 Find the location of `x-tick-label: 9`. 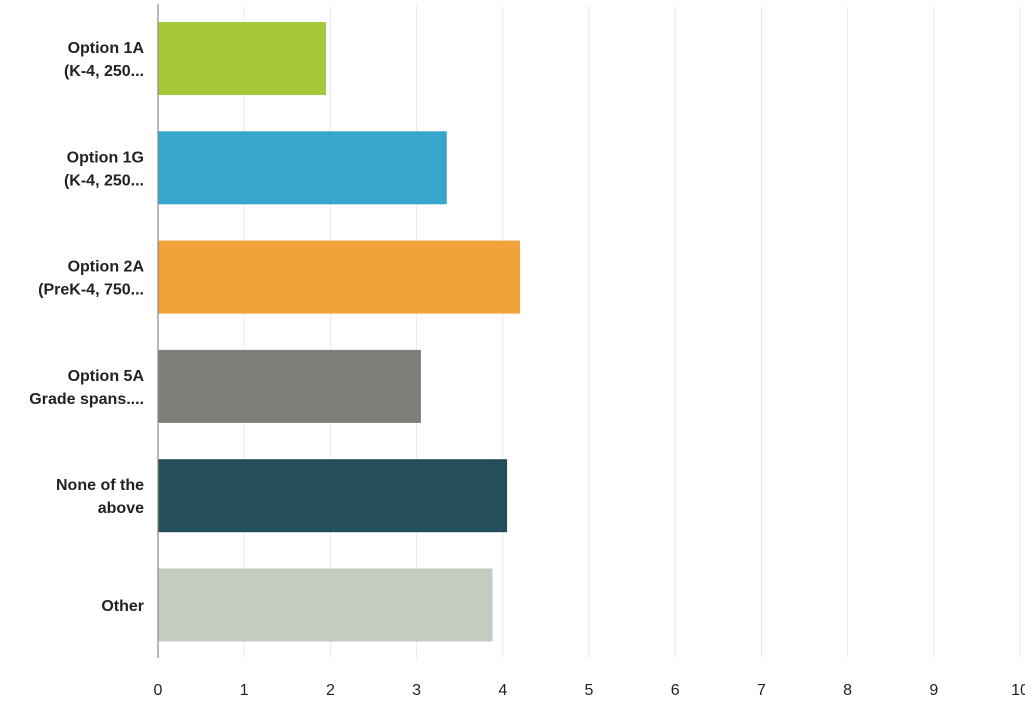

x-tick-label: 9 is located at coordinates (933, 690).